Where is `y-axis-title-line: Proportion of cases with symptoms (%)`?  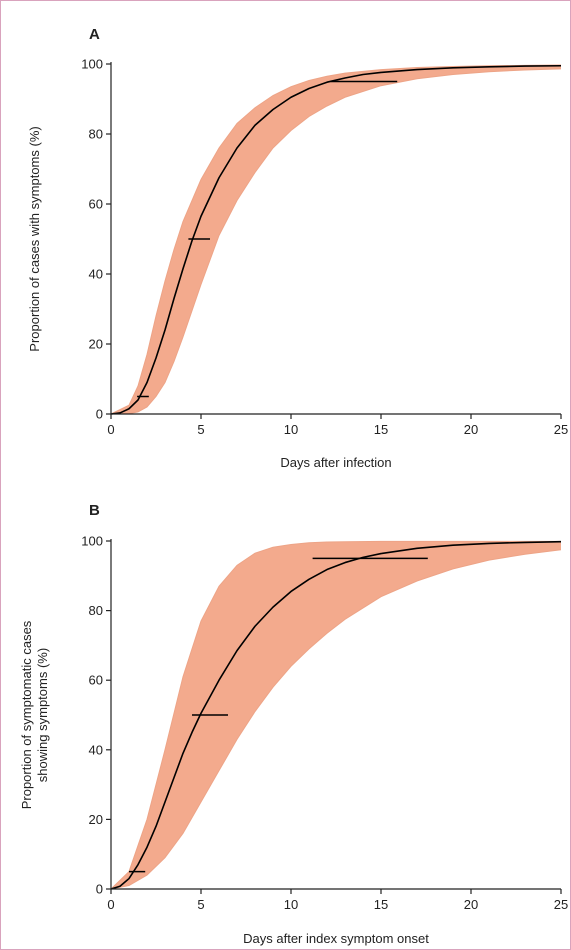 y-axis-title-line: Proportion of cases with symptoms (%) is located at coordinates (34, 238).